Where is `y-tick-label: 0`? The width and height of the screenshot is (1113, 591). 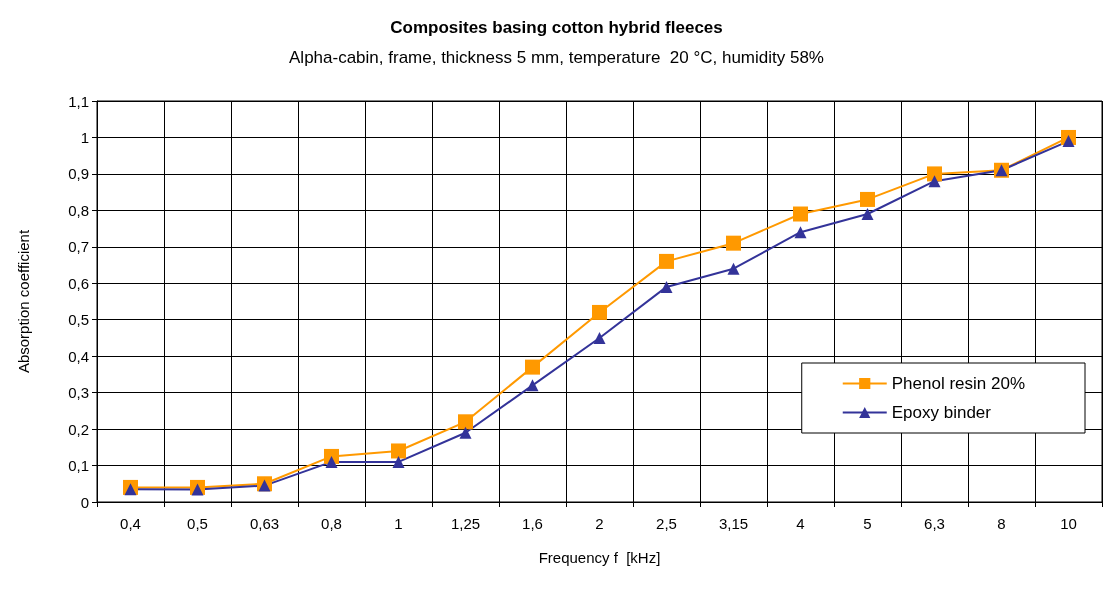
y-tick-label: 0 is located at coordinates (84, 502).